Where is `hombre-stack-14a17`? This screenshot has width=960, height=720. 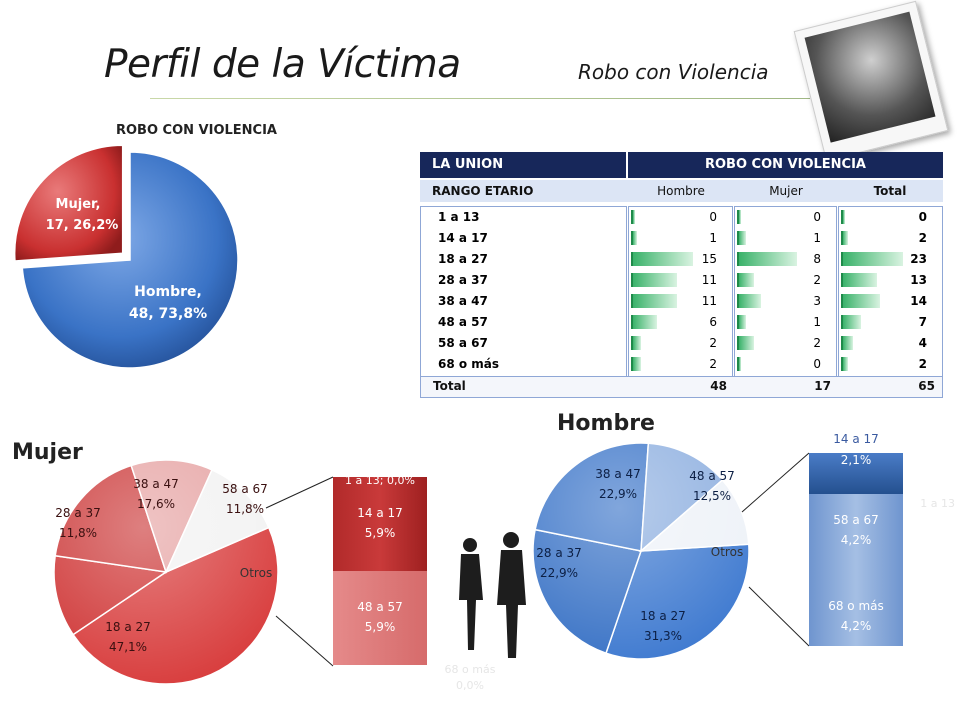
hombre-stack-14a17 is located at coordinates (856, 473).